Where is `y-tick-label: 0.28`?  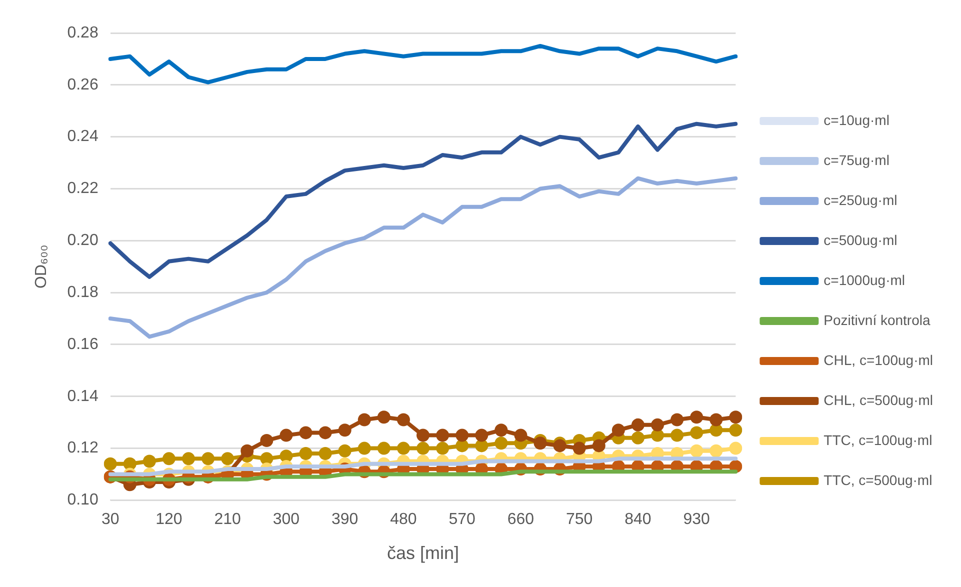
y-tick-label: 0.28 is located at coordinates (82, 33).